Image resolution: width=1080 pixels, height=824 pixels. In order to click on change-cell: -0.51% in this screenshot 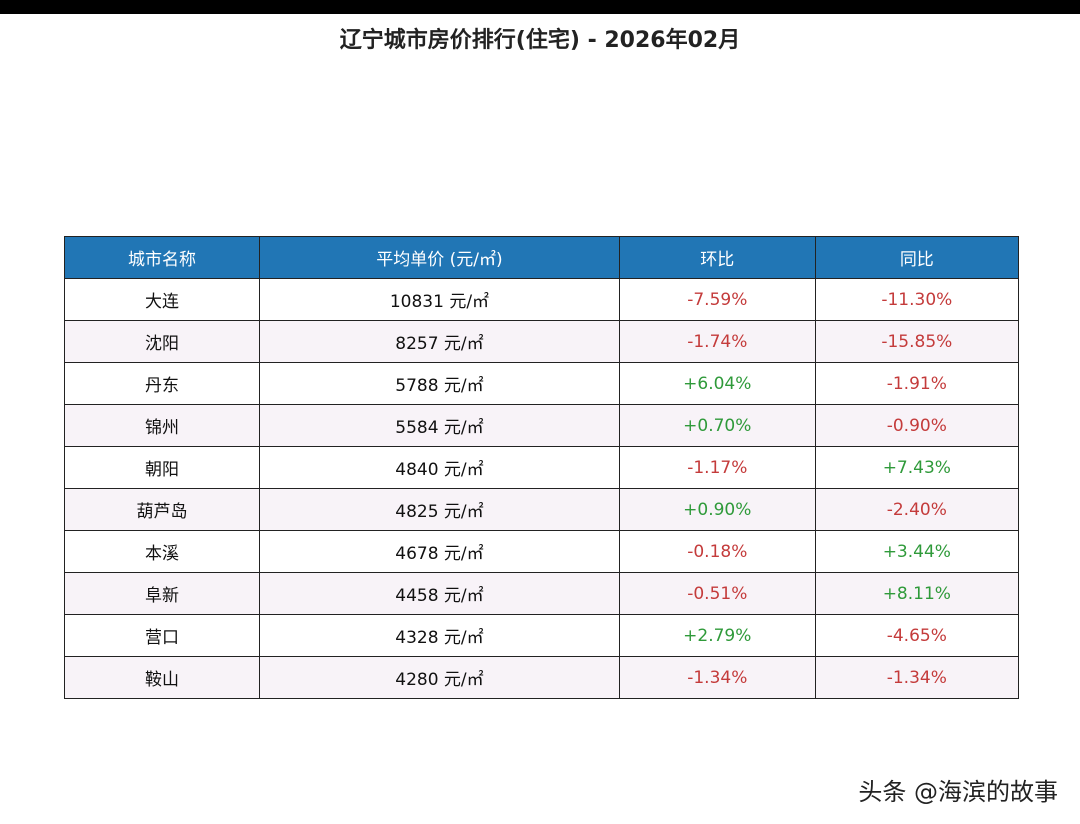, I will do `click(717, 593)`.